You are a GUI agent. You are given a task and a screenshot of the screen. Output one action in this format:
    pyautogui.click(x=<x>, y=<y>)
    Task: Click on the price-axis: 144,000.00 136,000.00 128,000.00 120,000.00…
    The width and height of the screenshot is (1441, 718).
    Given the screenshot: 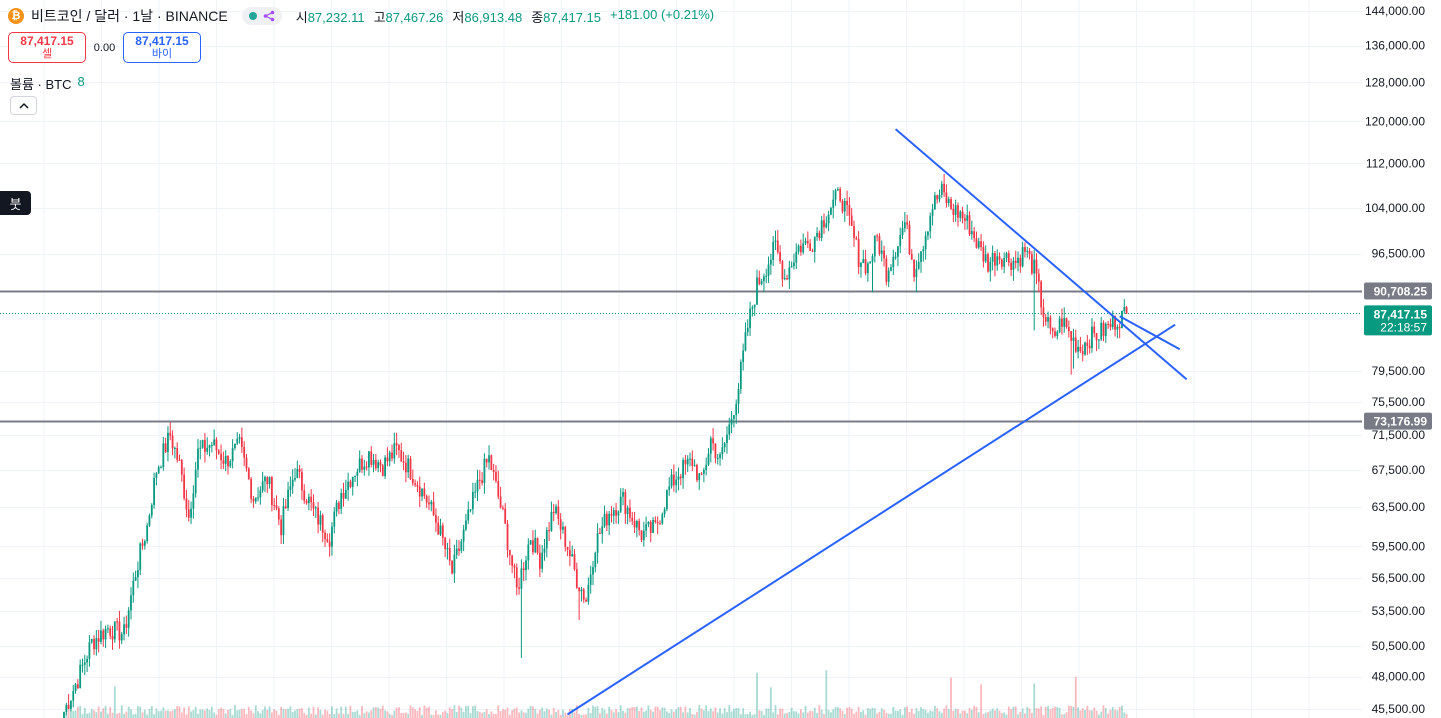 What is the action you would take?
    pyautogui.click(x=1401, y=359)
    